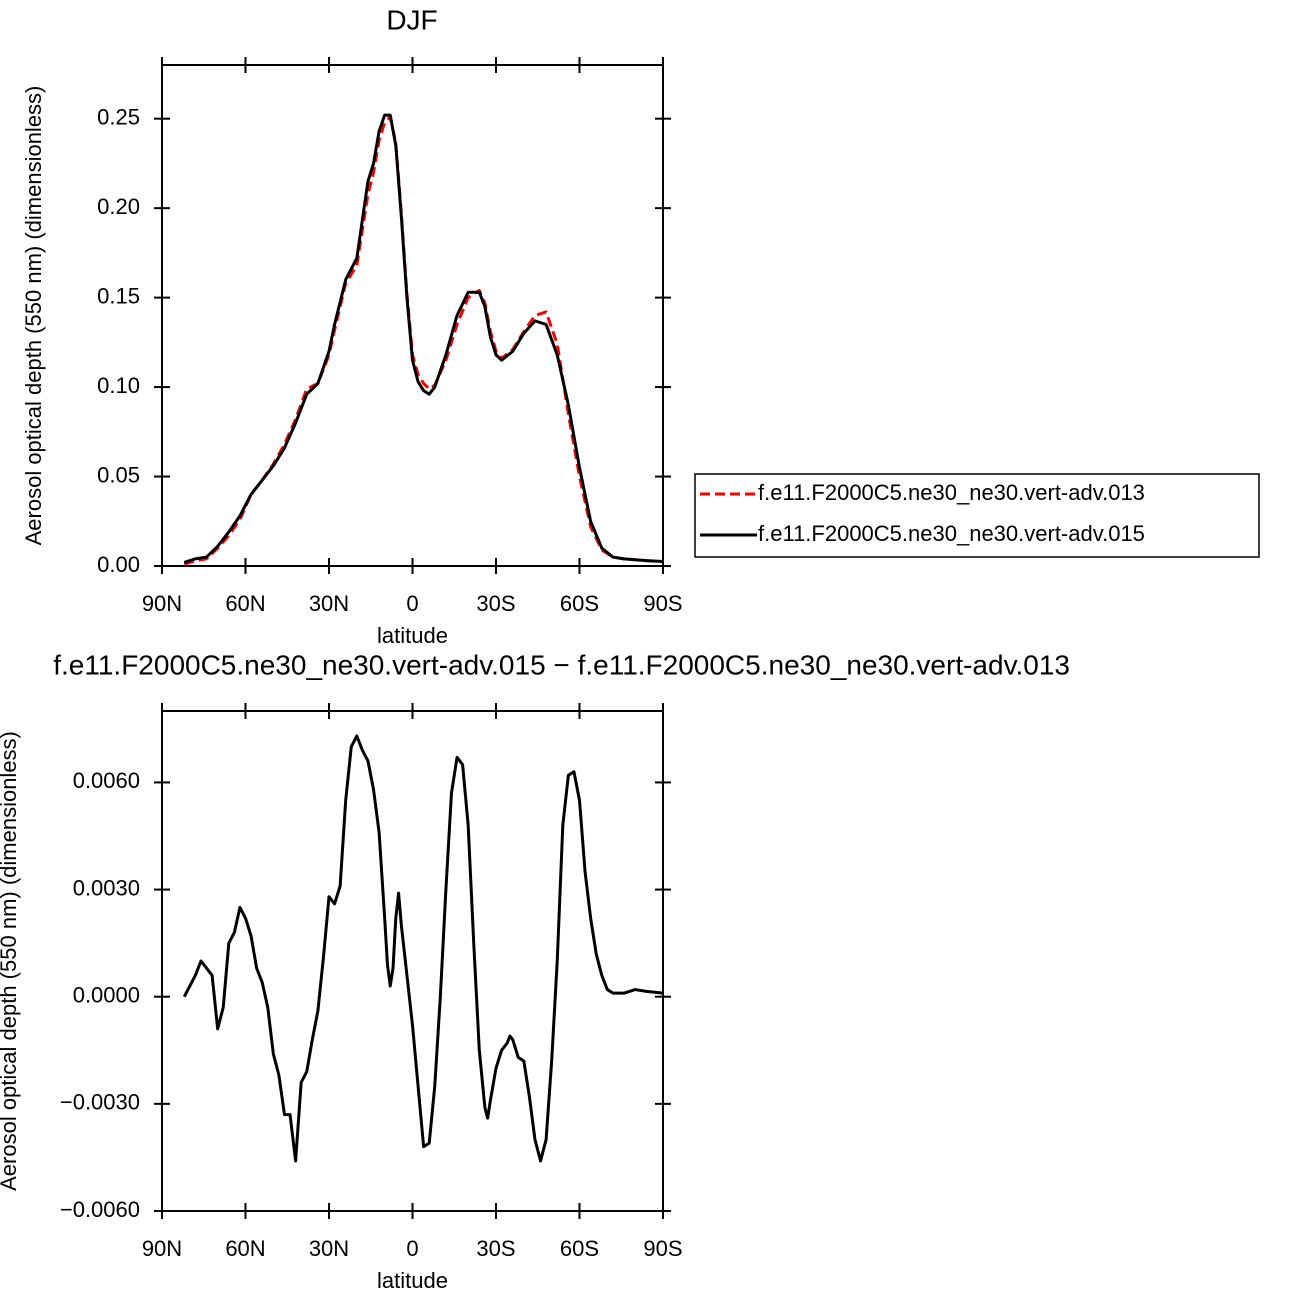 The width and height of the screenshot is (1305, 1303). I want to click on y-tick-label: 0.20, so click(118, 206).